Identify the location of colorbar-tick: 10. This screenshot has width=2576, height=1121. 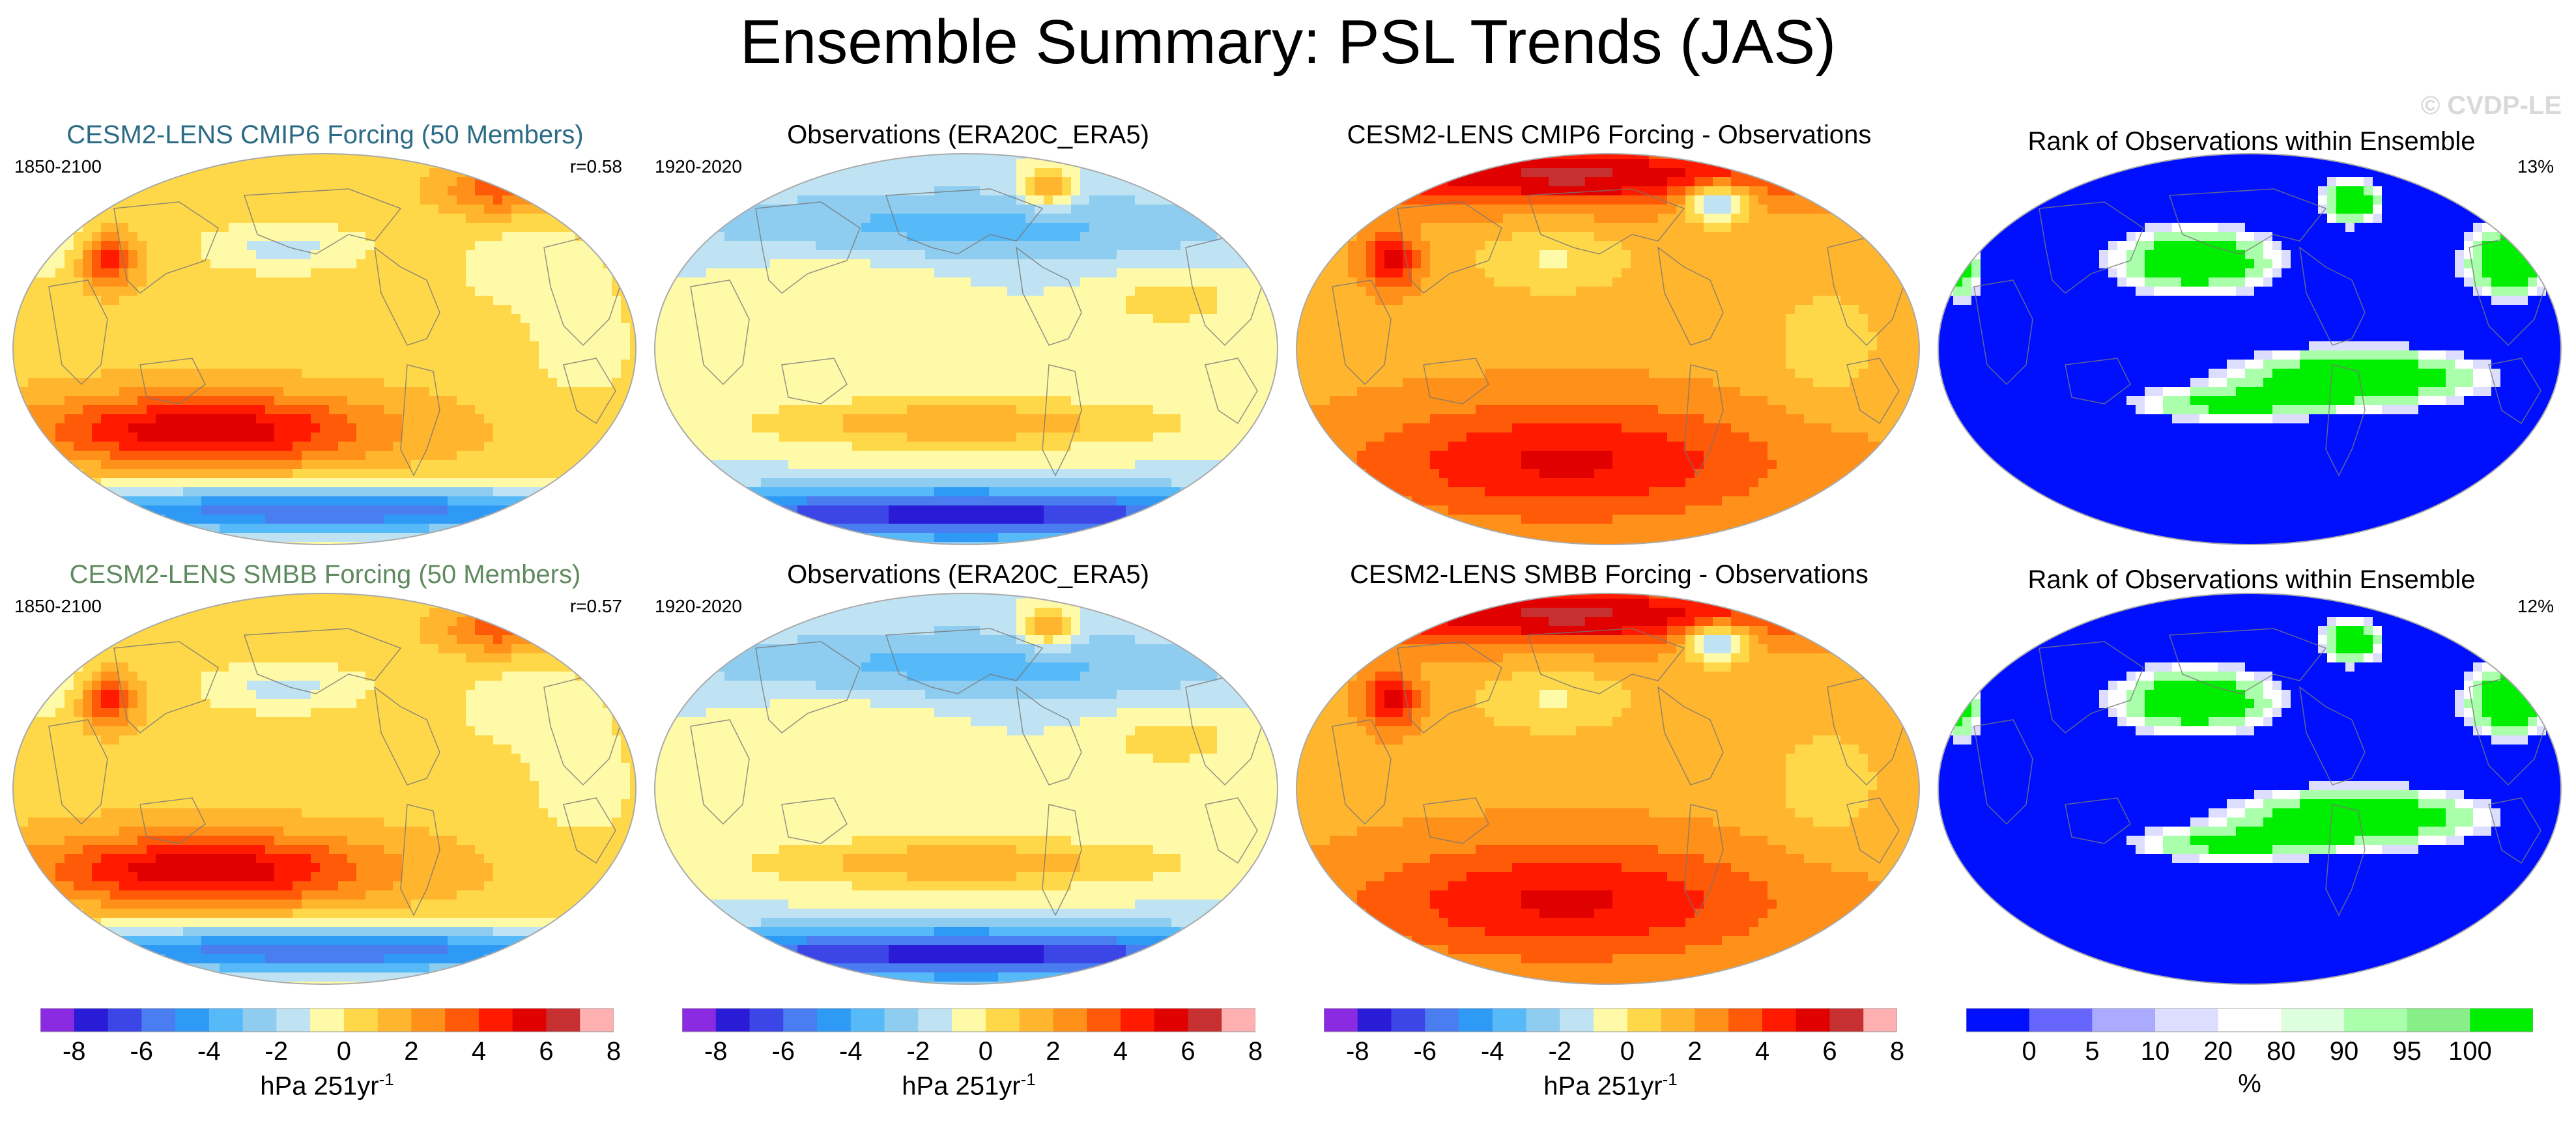
(2155, 1051).